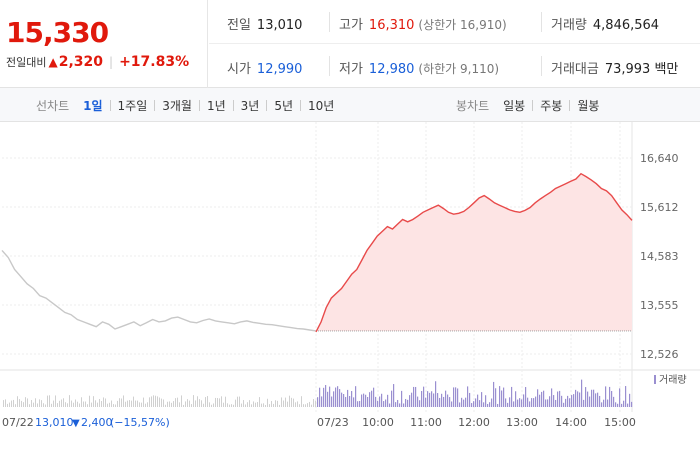 The height and width of the screenshot is (450, 700). I want to click on stat-volume: 거래량 4,846,564, so click(605, 23).